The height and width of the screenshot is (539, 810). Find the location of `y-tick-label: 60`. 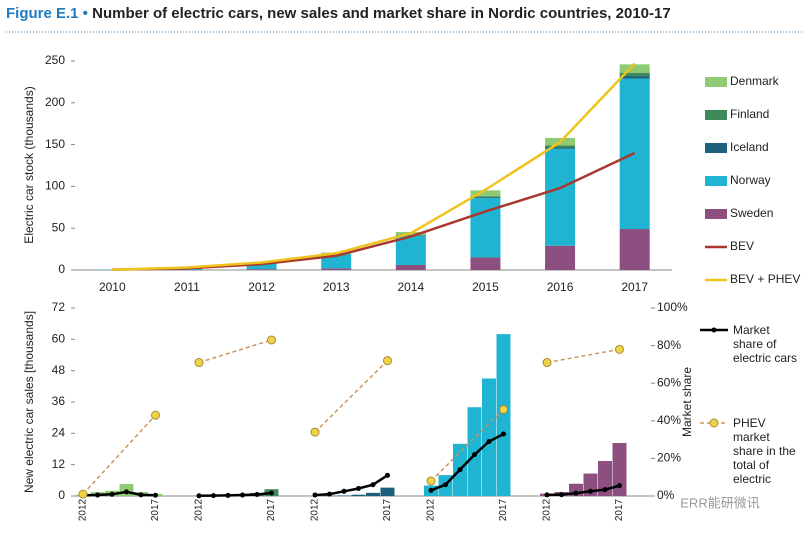

y-tick-label: 60 is located at coordinates (59, 339).